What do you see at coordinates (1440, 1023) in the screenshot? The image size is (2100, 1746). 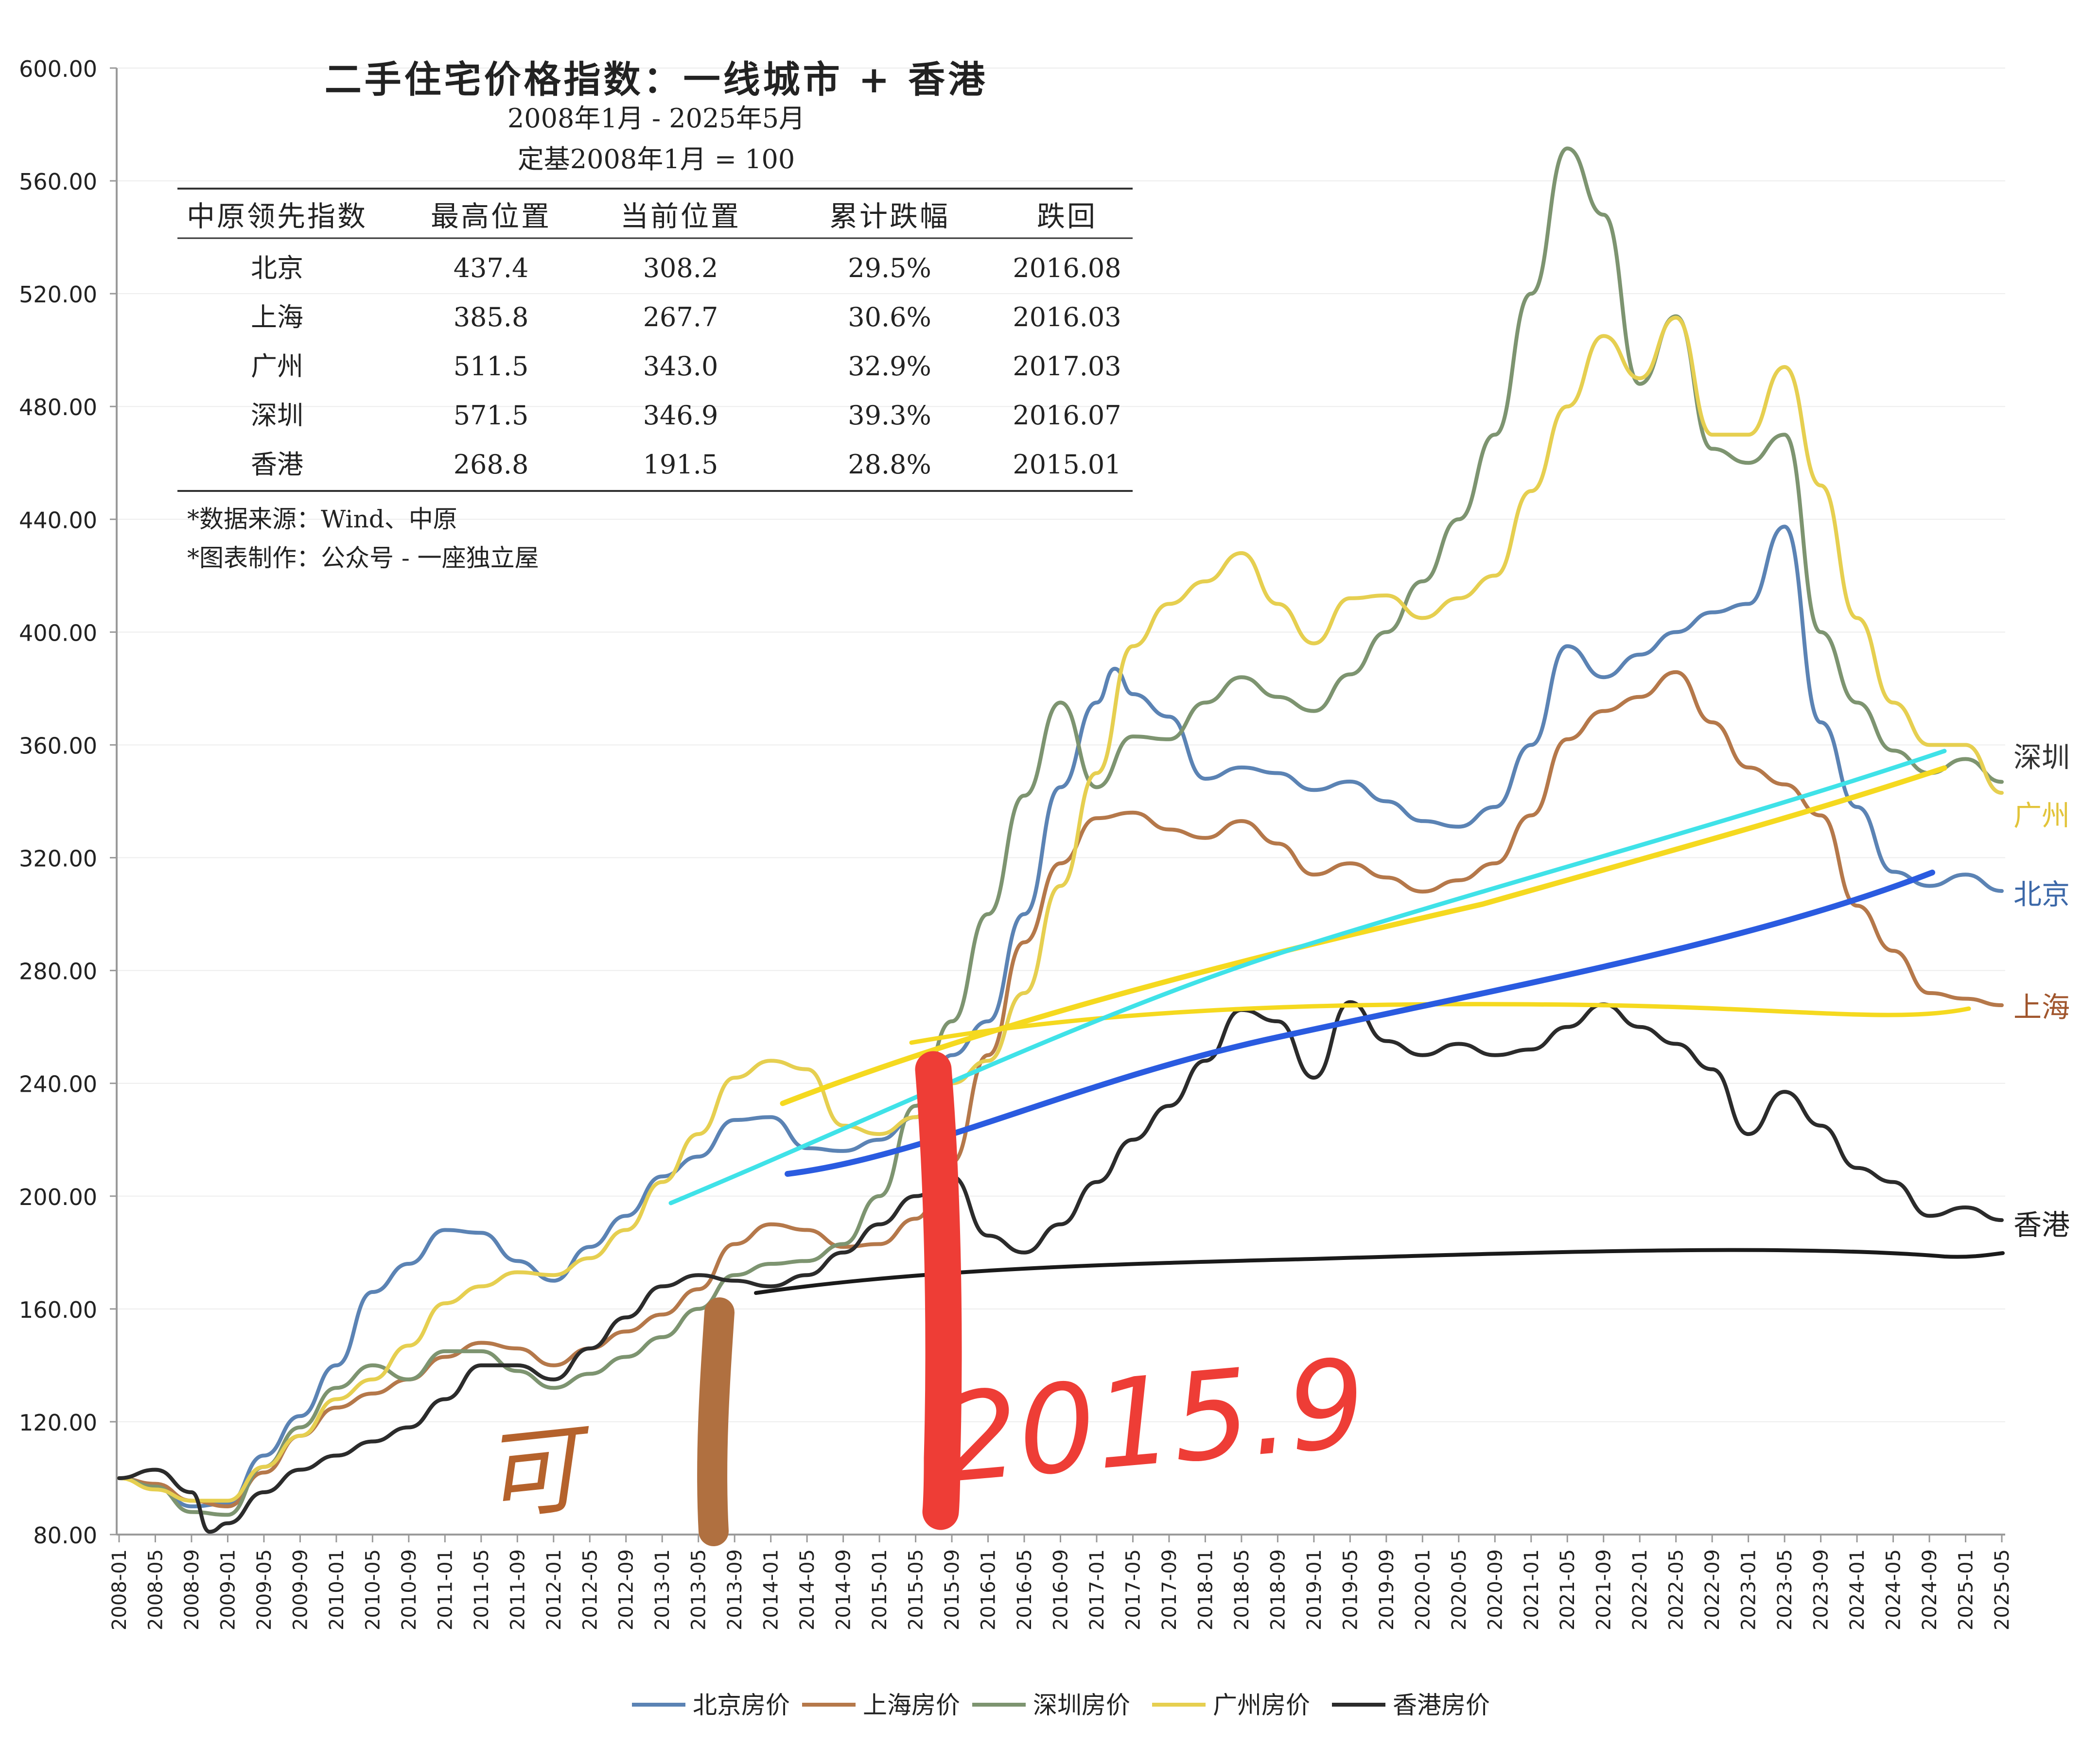 I see `yellow-flat-trendline` at bounding box center [1440, 1023].